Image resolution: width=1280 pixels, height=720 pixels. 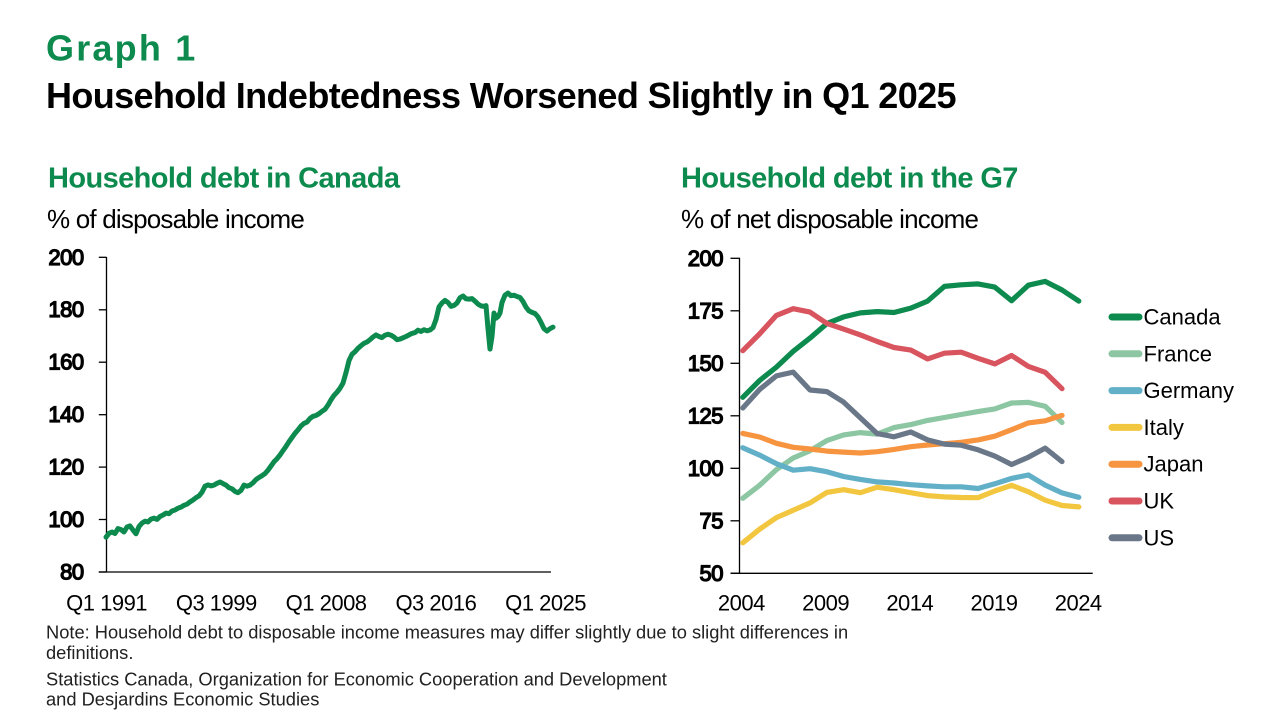 What do you see at coordinates (741, 603) in the screenshot?
I see `svg-text: 2004` at bounding box center [741, 603].